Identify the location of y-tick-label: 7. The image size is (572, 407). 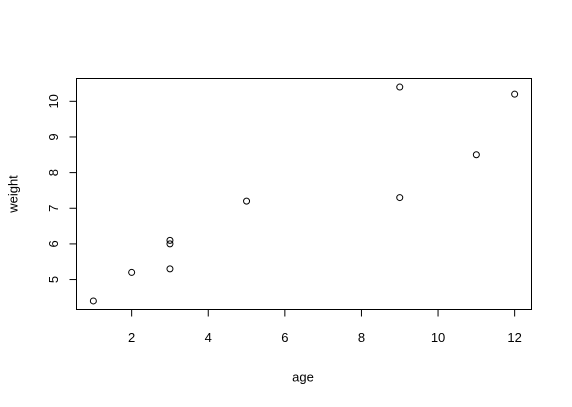
(53, 208).